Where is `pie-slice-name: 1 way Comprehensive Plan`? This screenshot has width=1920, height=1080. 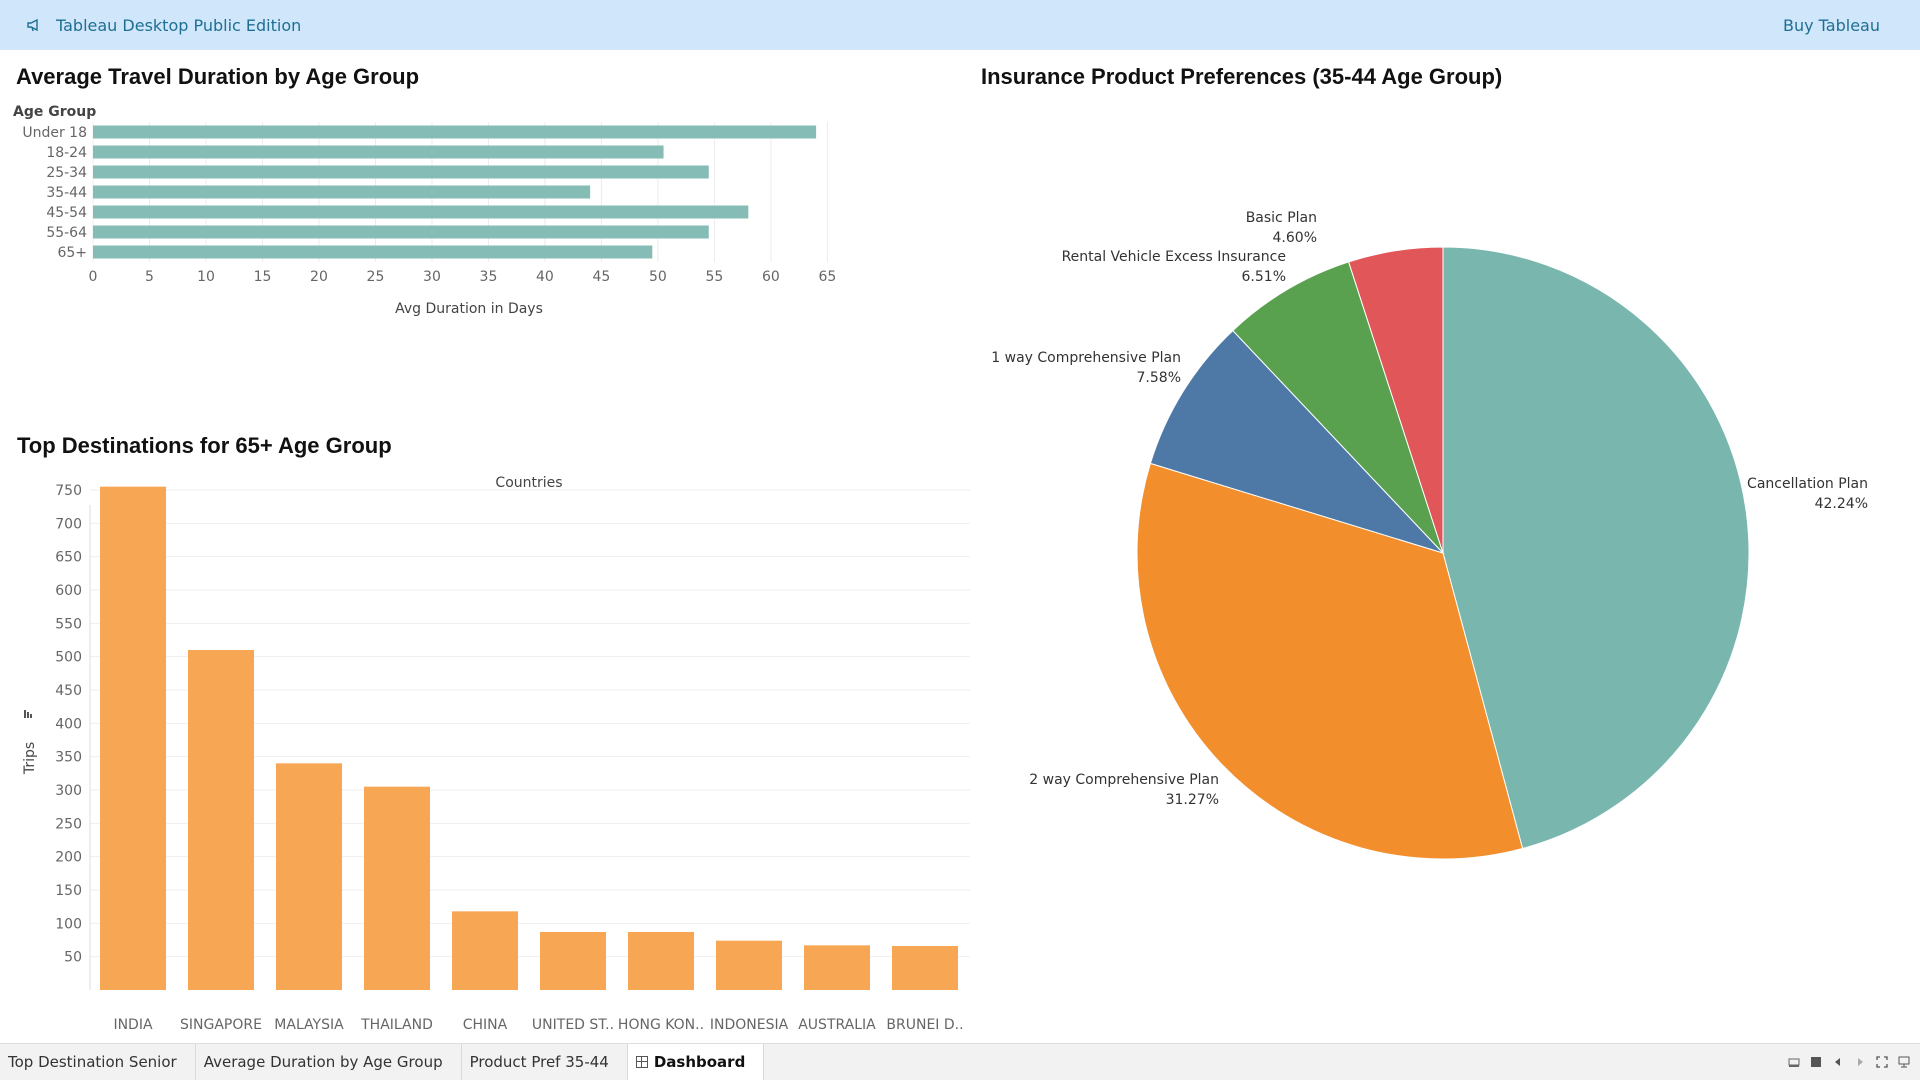
pie-slice-name: 1 way Comprehensive Plan is located at coordinates (1086, 358).